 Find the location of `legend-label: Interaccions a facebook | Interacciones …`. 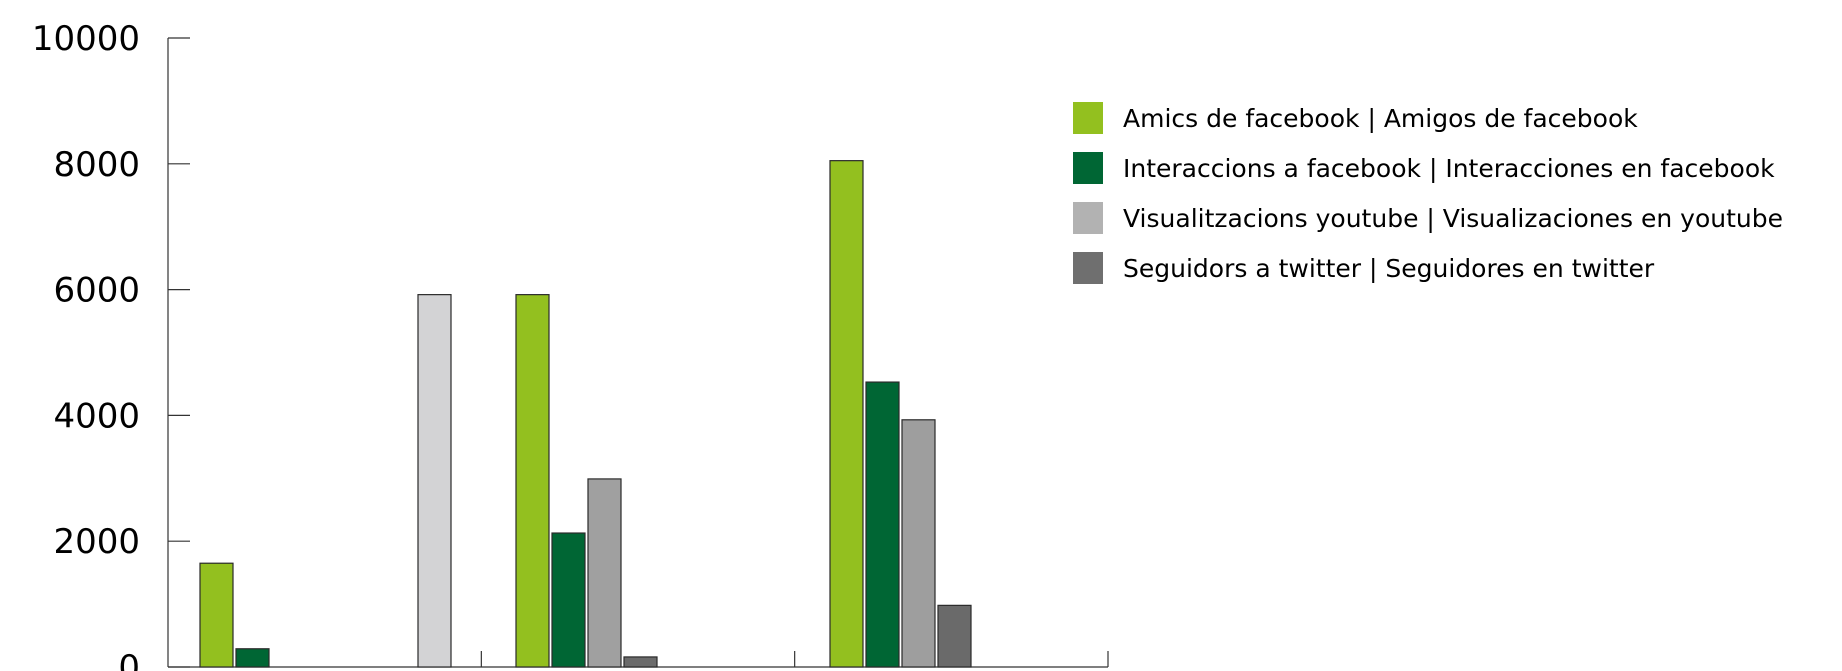

legend-label: Interaccions a facebook | Interacciones … is located at coordinates (1449, 168).